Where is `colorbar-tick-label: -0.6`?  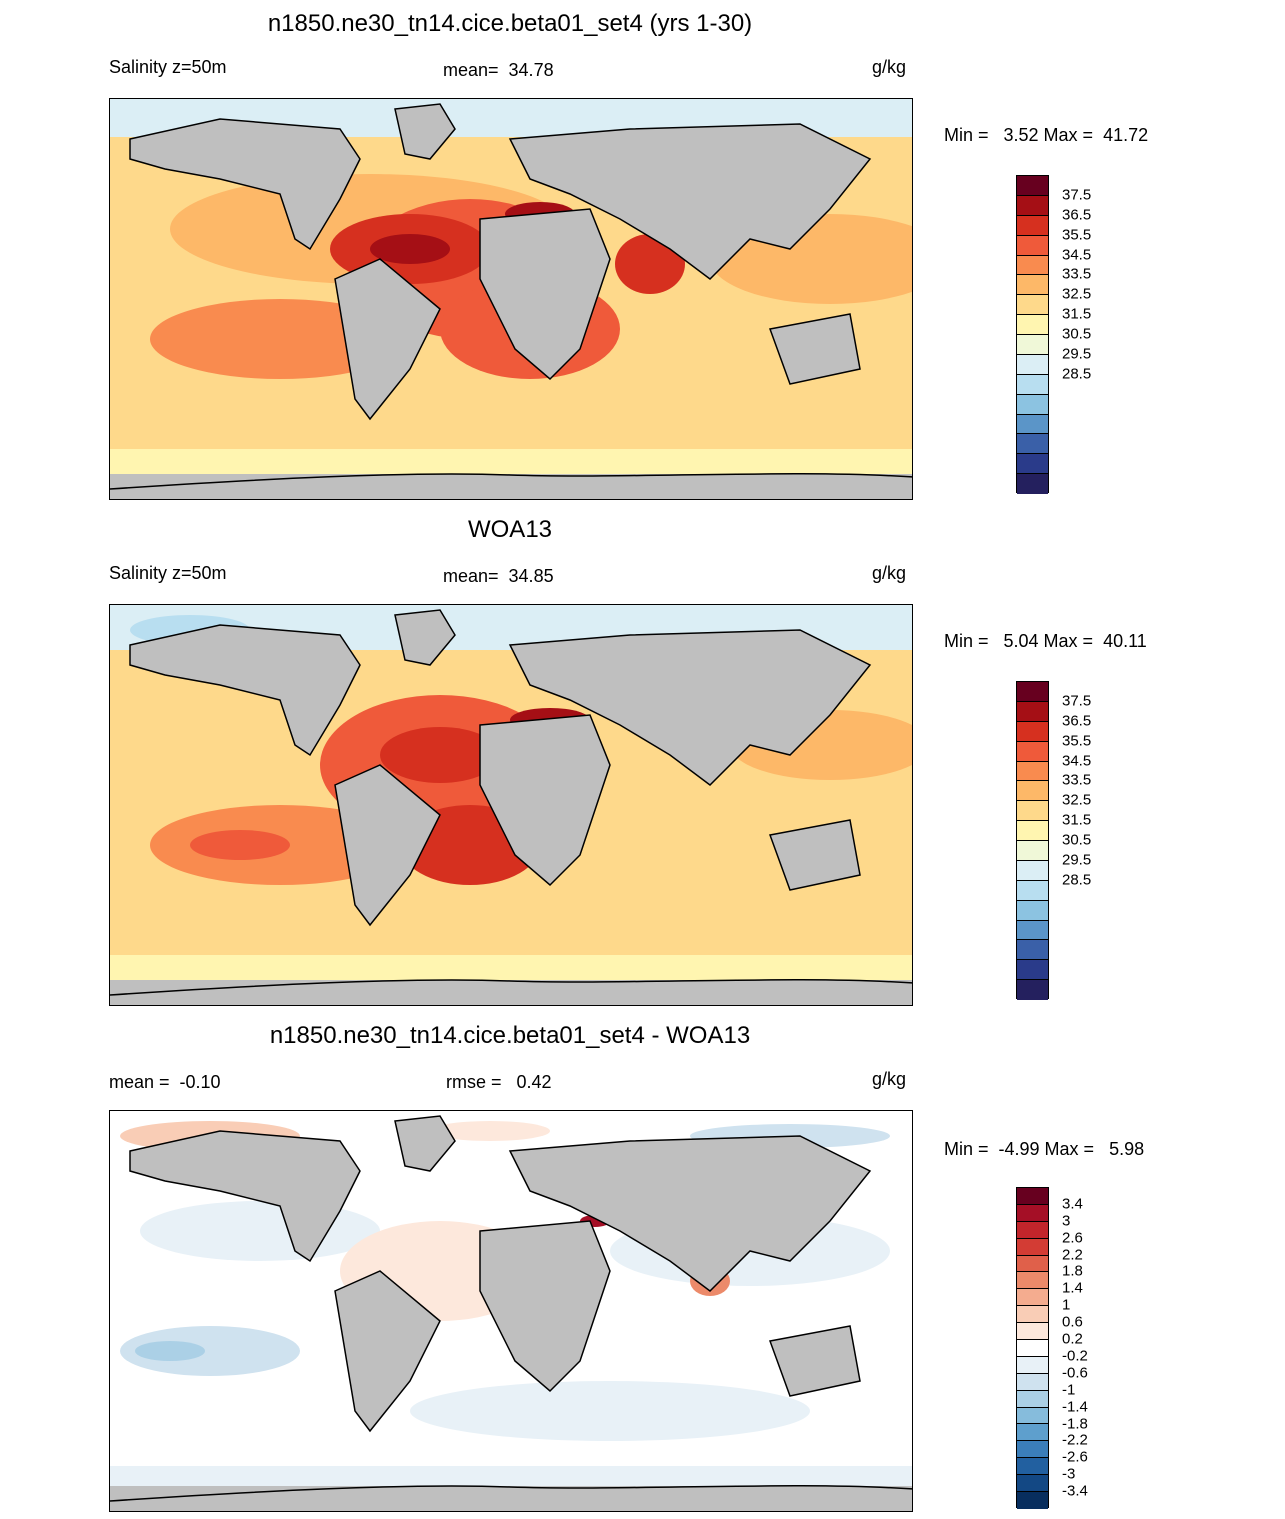 colorbar-tick-label: -0.6 is located at coordinates (1075, 1373).